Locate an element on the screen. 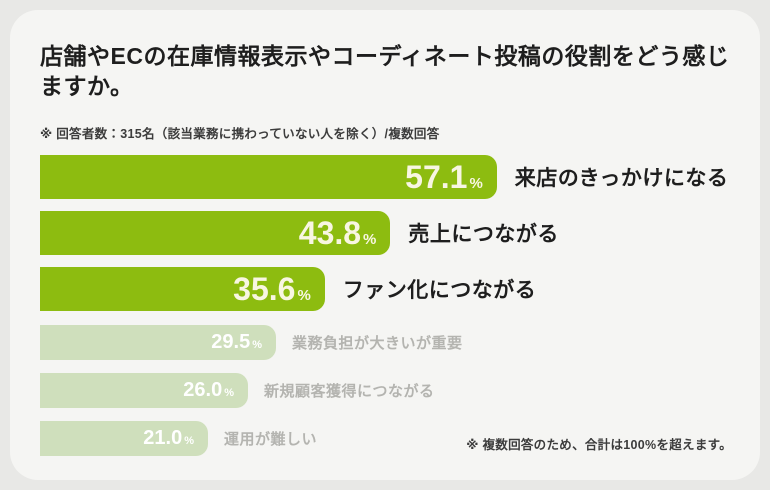  bar-row: 43.8 % 売上につながる is located at coordinates (385, 232).